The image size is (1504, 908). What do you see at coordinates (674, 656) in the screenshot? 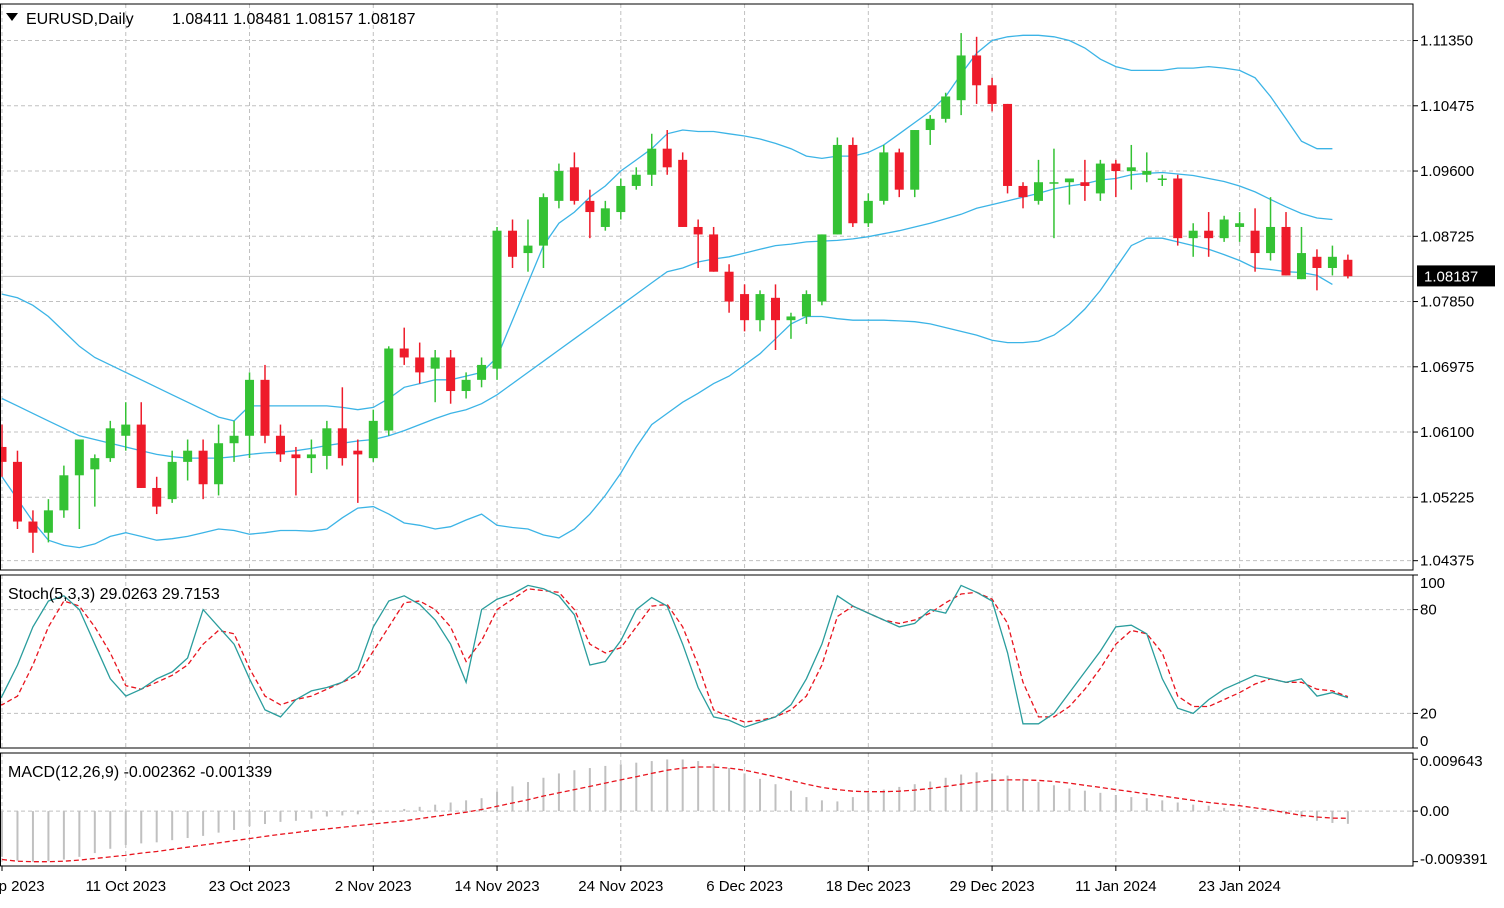
I see `stochastic-panel` at bounding box center [674, 656].